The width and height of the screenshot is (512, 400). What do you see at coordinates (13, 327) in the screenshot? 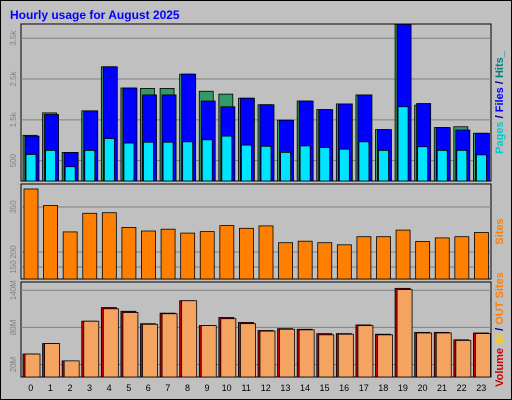
I see `panel-volume-tick-label: 80M` at bounding box center [13, 327].